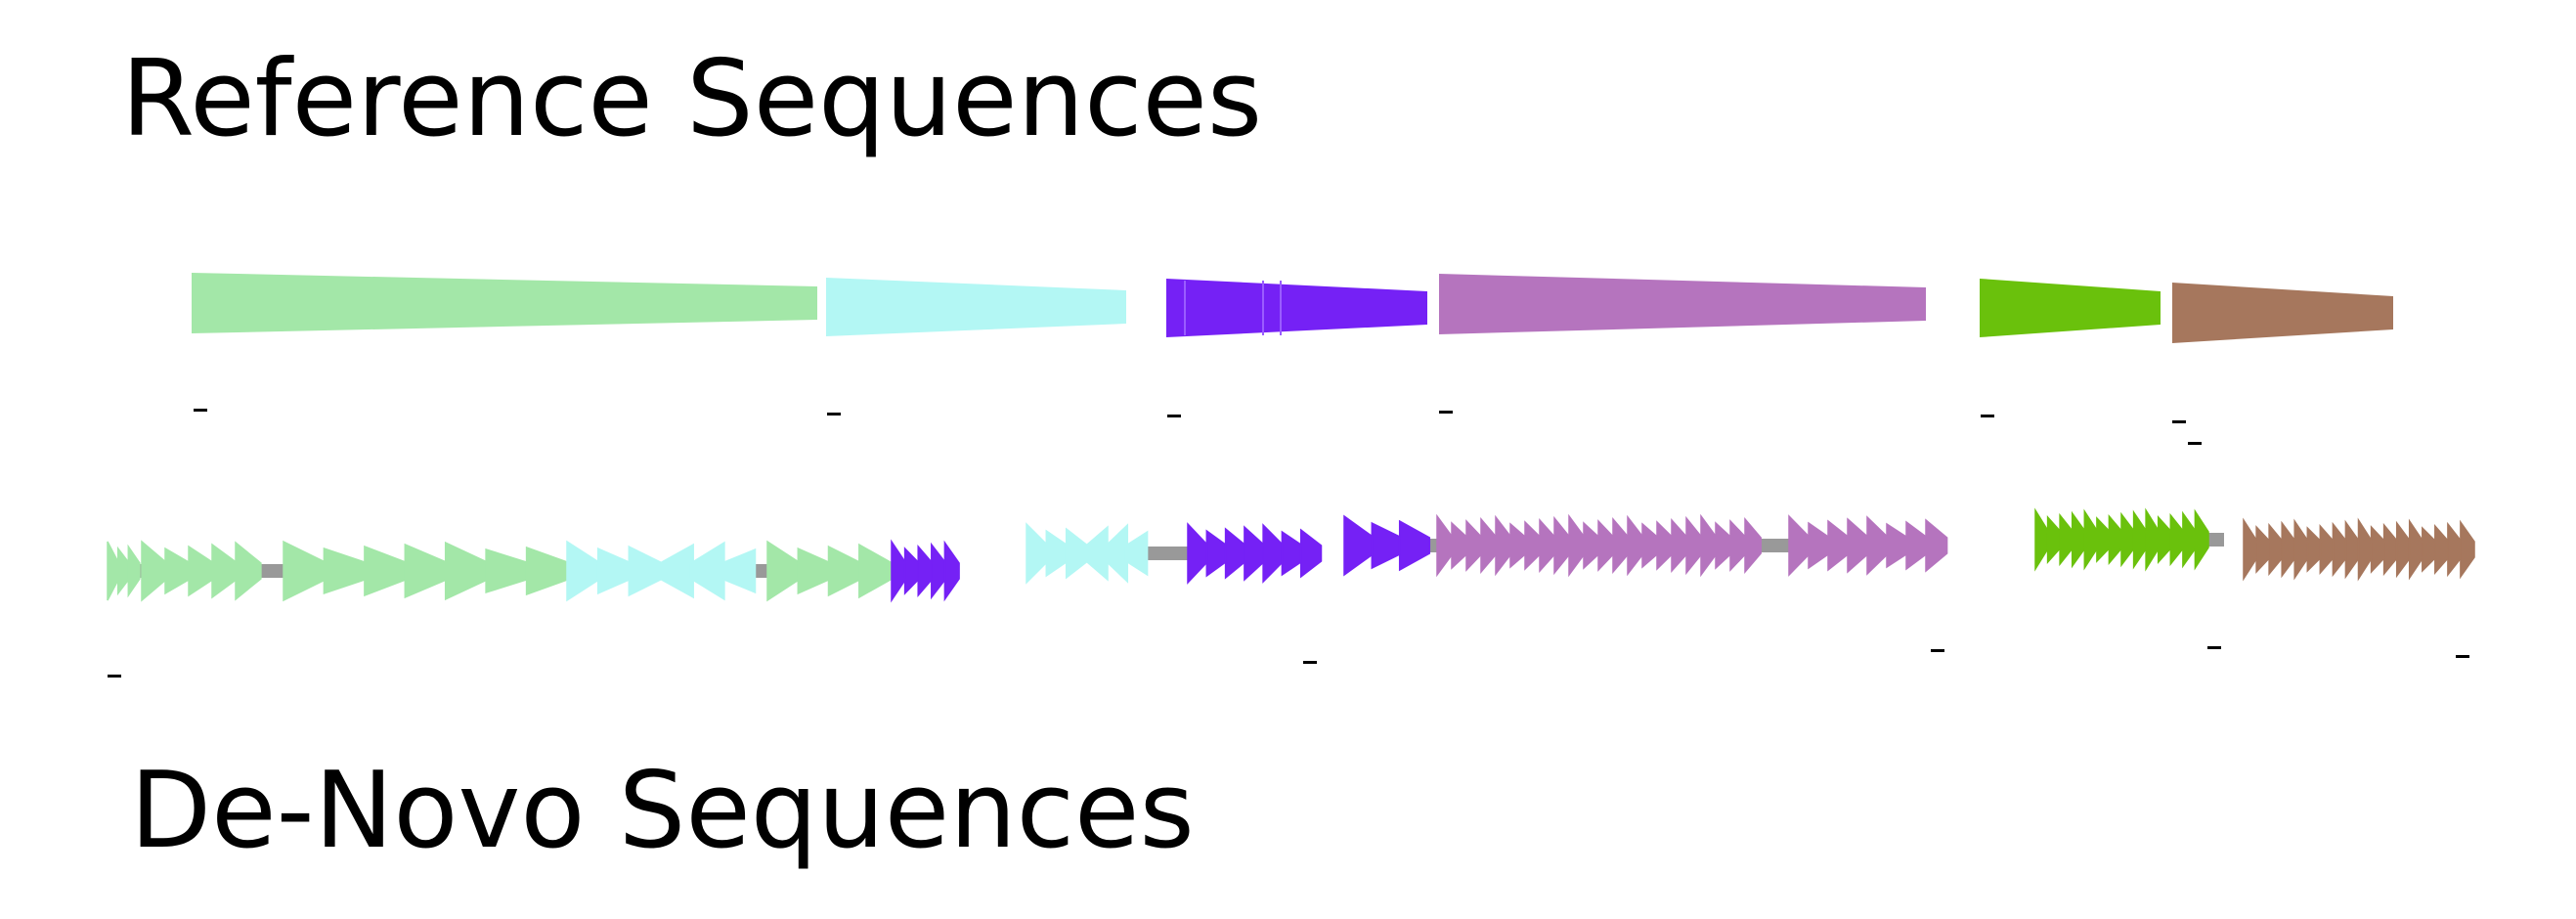  Describe the element at coordinates (2179, 421) in the screenshot. I see `reference-tick-brown` at that location.